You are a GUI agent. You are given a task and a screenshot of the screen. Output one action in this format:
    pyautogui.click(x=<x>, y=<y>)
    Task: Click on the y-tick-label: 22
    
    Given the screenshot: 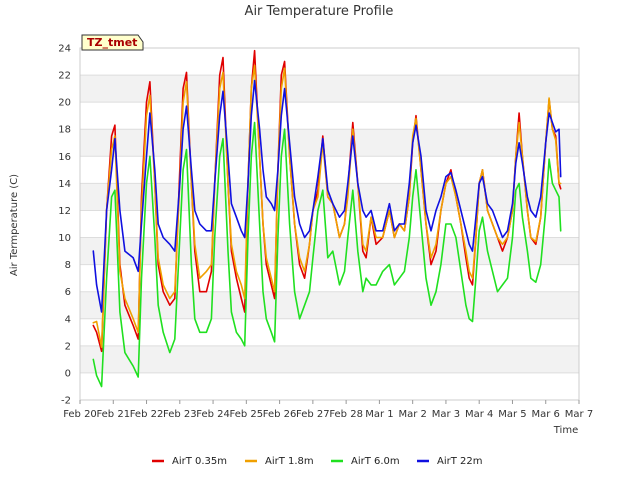 What is the action you would take?
    pyautogui.click(x=64, y=76)
    